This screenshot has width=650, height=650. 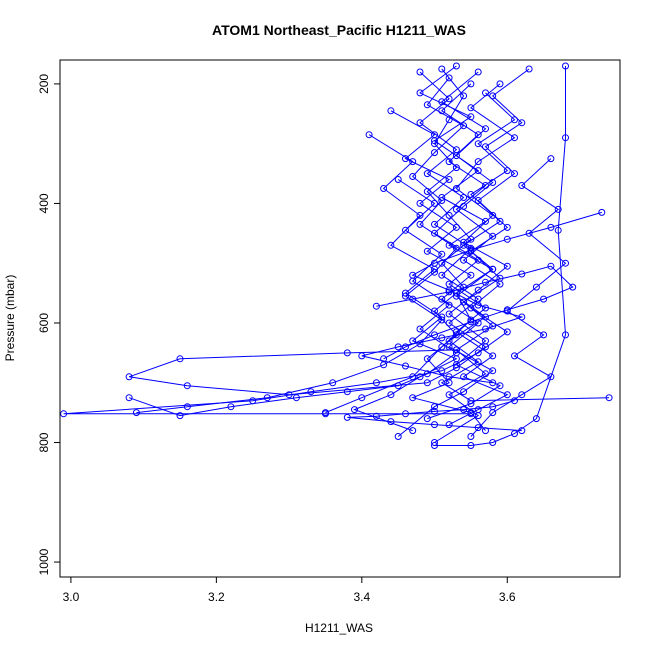 What do you see at coordinates (44, 323) in the screenshot?
I see `y-tick-label: 600` at bounding box center [44, 323].